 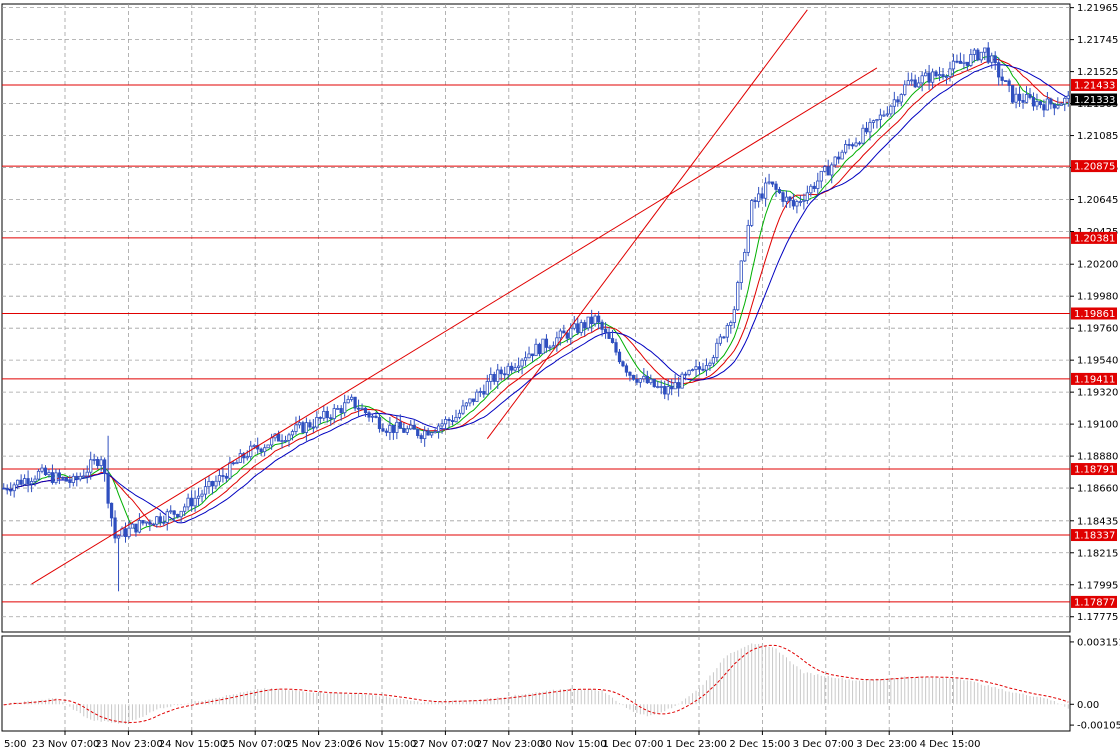 I want to click on signal-line, so click(x=536, y=684).